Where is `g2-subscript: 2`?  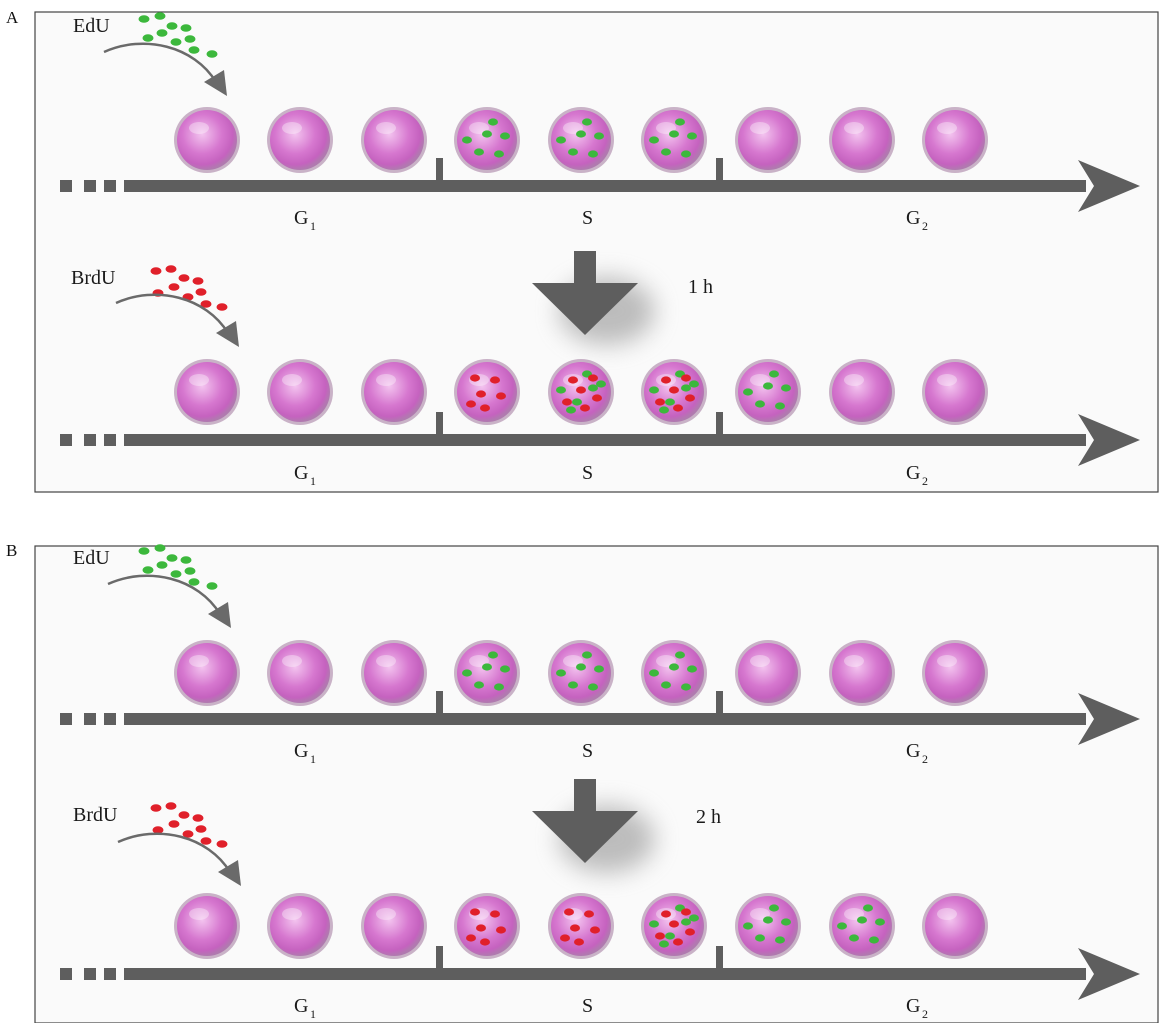 g2-subscript: 2 is located at coordinates (925, 1014).